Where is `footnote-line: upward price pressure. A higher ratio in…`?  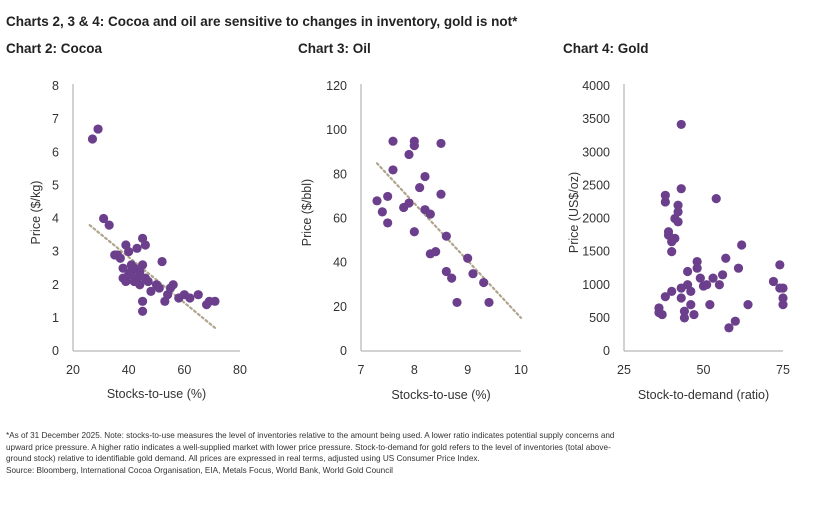 footnote-line: upward price pressure. A higher ratio in… is located at coordinates (308, 447).